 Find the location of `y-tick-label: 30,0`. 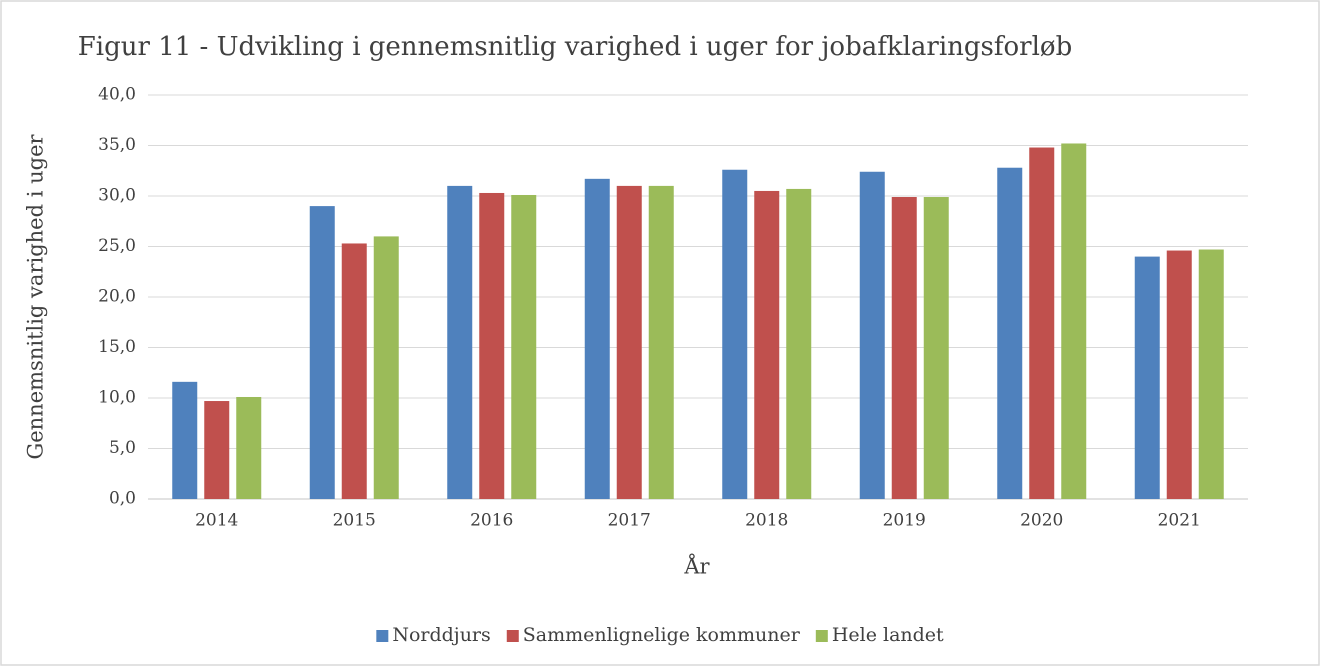

y-tick-label: 30,0 is located at coordinates (117, 196).